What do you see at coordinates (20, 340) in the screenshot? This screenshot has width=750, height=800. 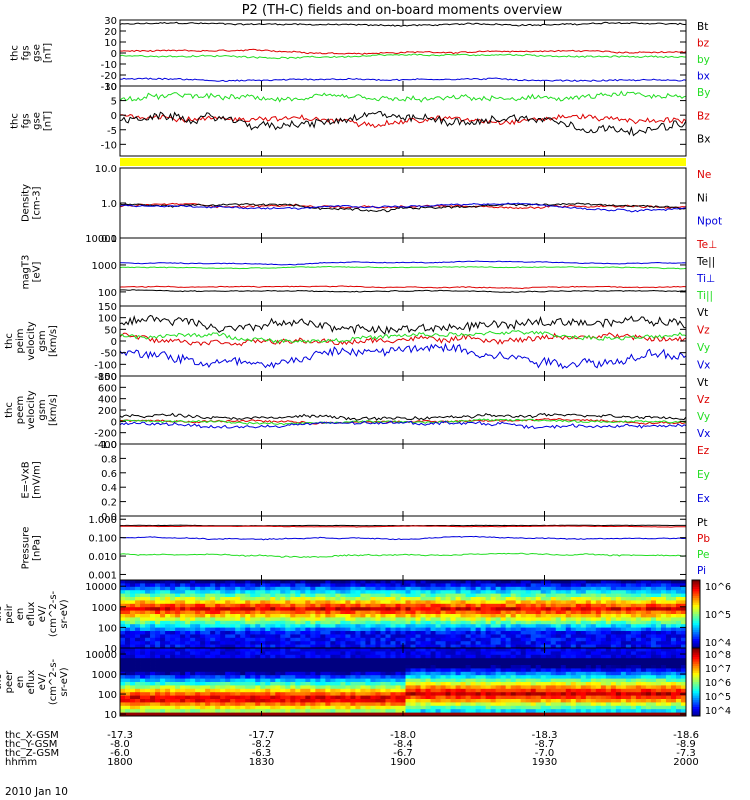 I see `ylabel-line: peim` at bounding box center [20, 340].